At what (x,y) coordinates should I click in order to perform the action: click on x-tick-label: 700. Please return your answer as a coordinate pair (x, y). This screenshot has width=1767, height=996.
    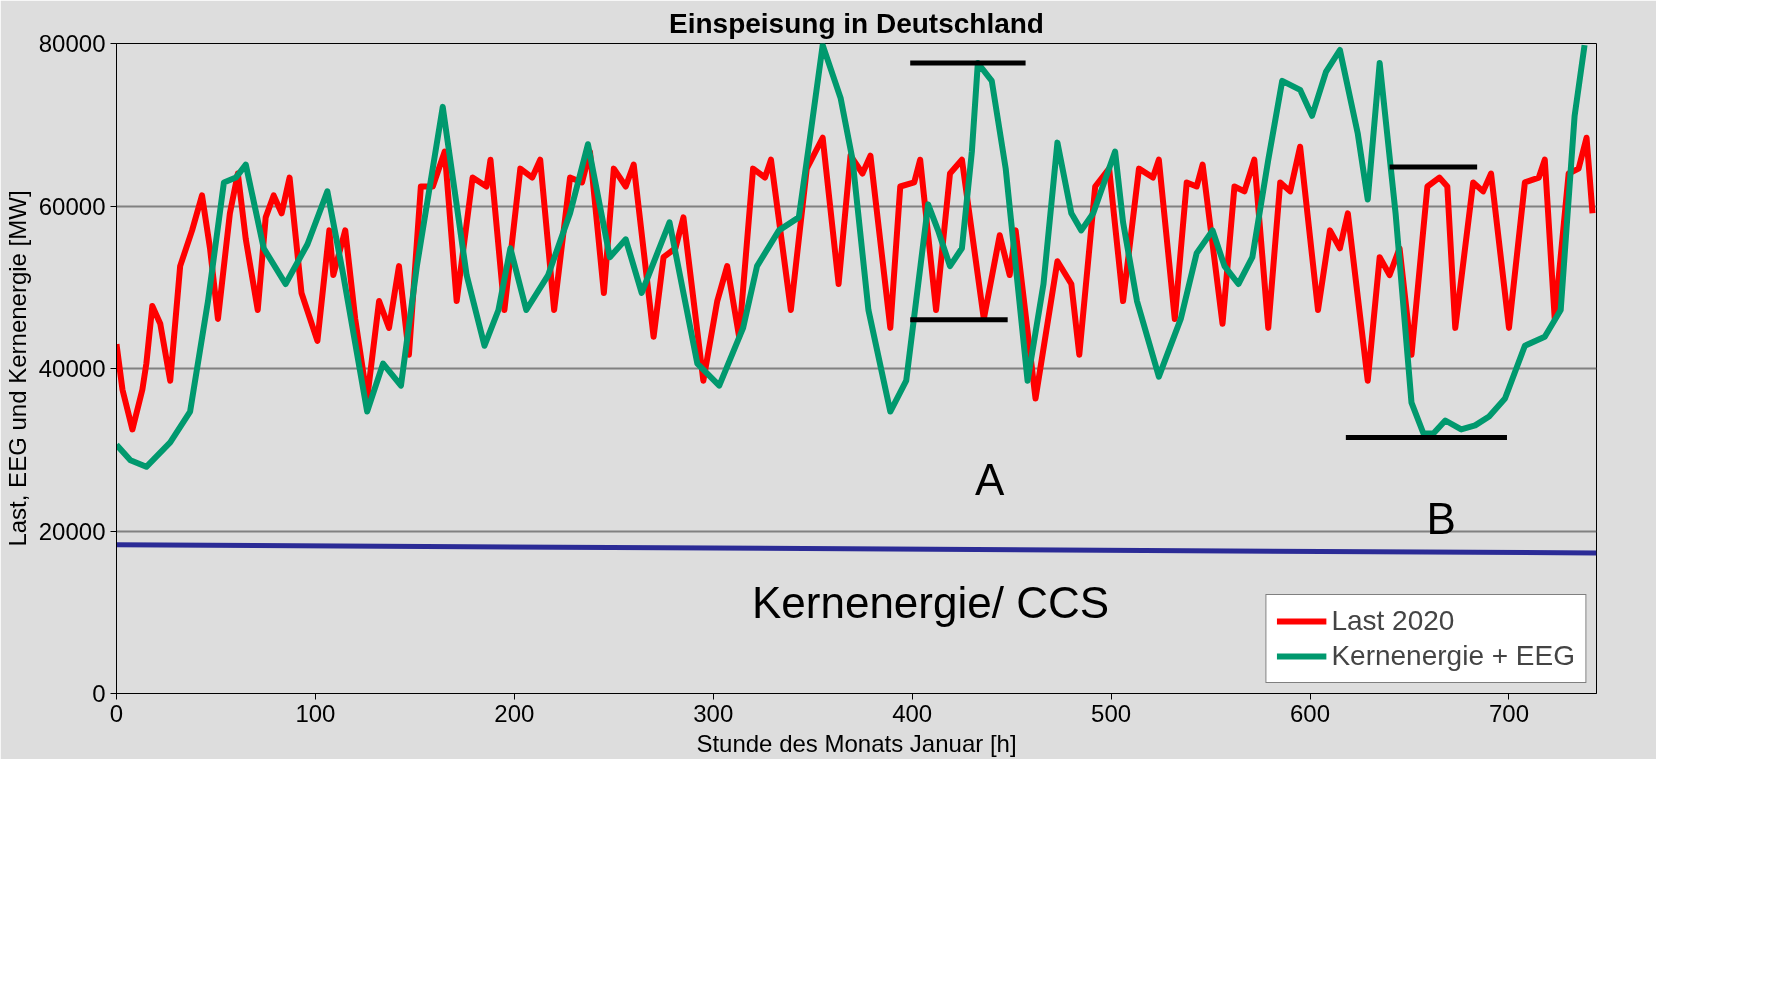
    Looking at the image, I should click on (1508, 713).